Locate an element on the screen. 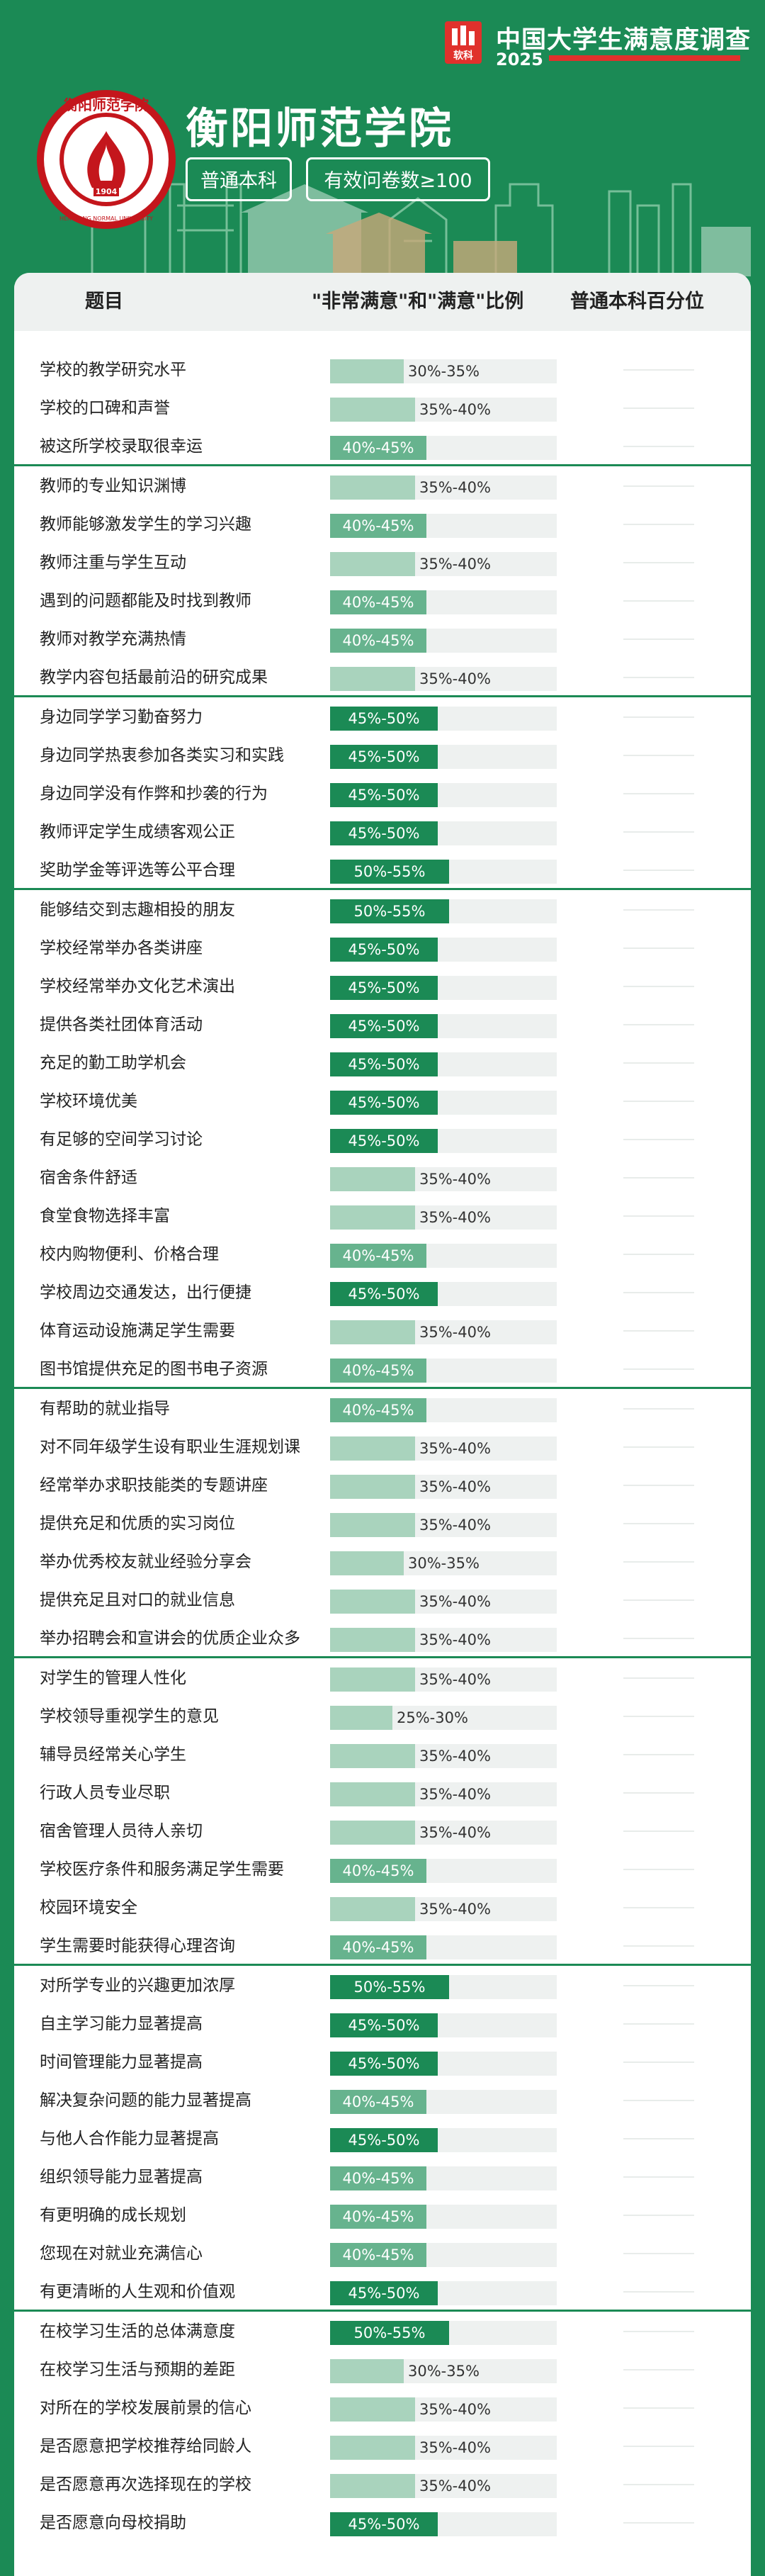 This screenshot has width=765, height=2576. row-label: 身边同学热衷参加各类实习和实践 is located at coordinates (162, 755).